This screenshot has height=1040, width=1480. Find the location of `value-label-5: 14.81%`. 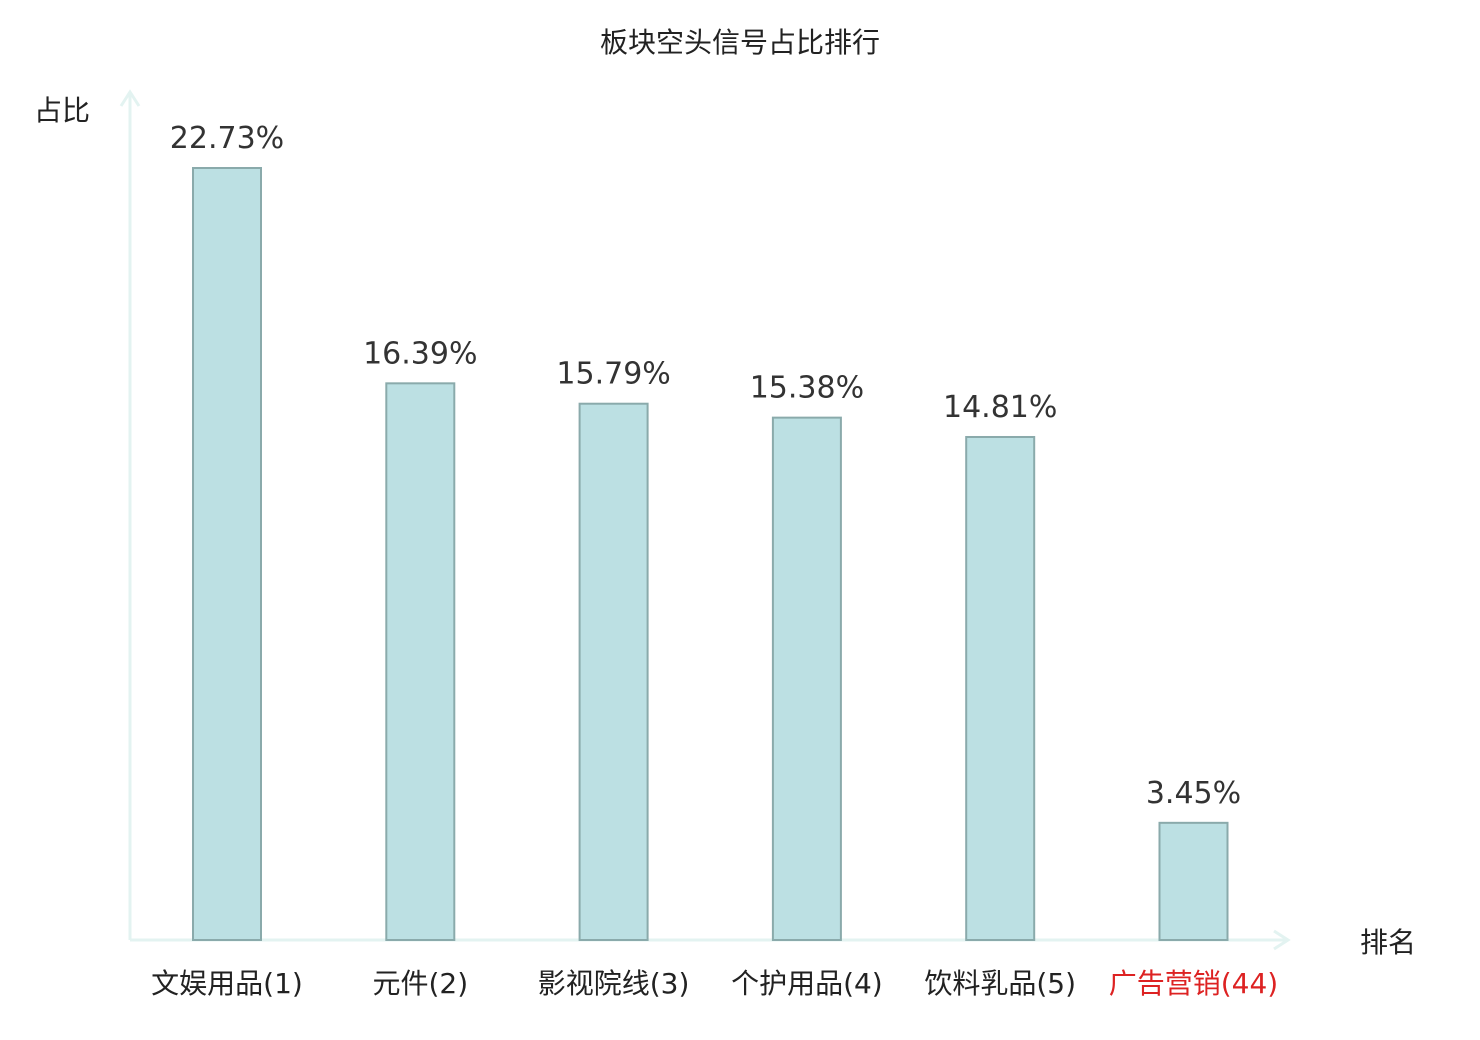

value-label-5: 14.81% is located at coordinates (1000, 407).